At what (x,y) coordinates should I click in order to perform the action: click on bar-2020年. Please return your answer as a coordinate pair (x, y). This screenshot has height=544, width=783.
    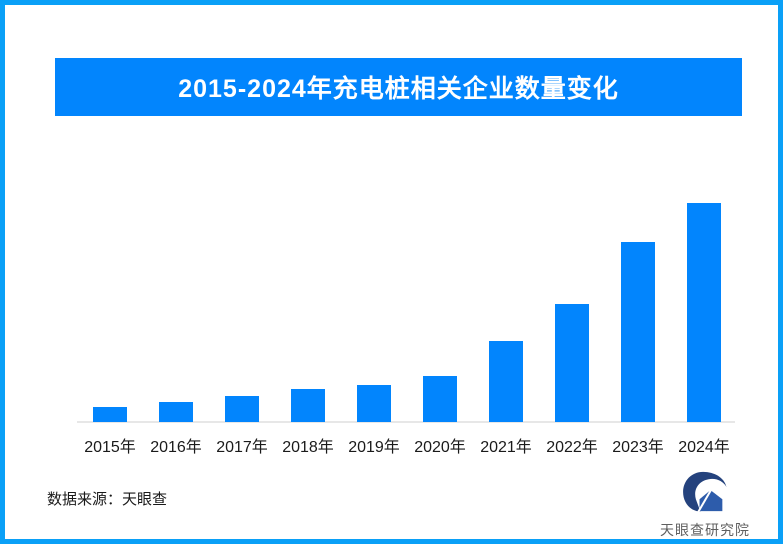
    Looking at the image, I should click on (440, 399).